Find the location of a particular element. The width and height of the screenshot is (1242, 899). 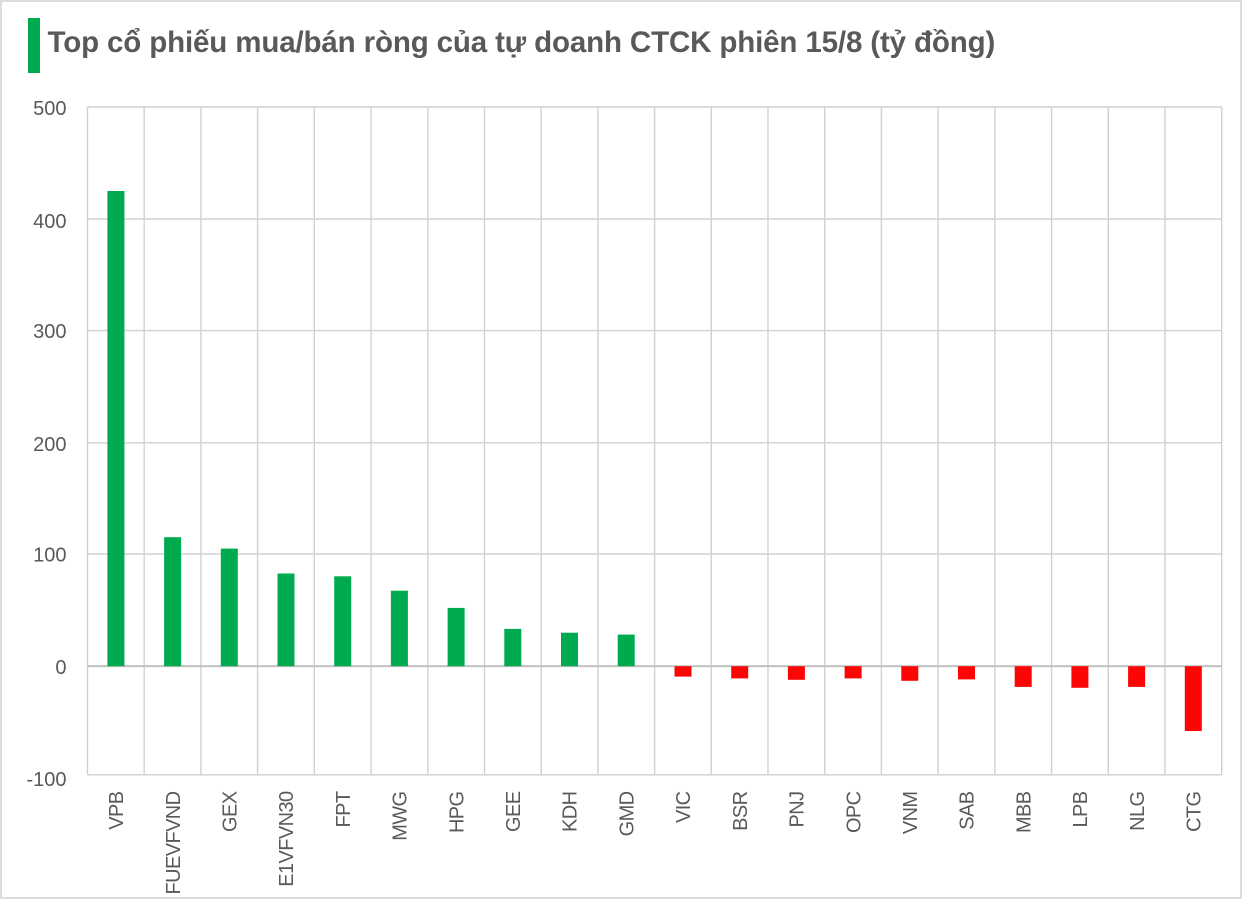

svg-text: GEX is located at coordinates (231, 811).